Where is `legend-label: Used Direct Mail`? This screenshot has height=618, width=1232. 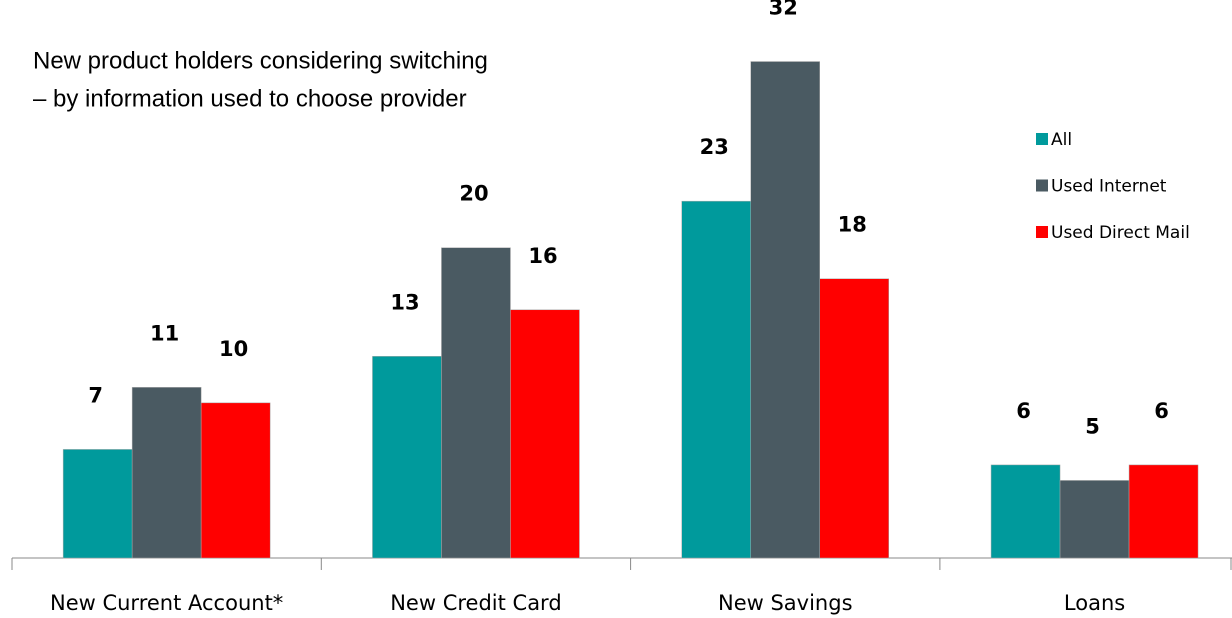 legend-label: Used Direct Mail is located at coordinates (1120, 233).